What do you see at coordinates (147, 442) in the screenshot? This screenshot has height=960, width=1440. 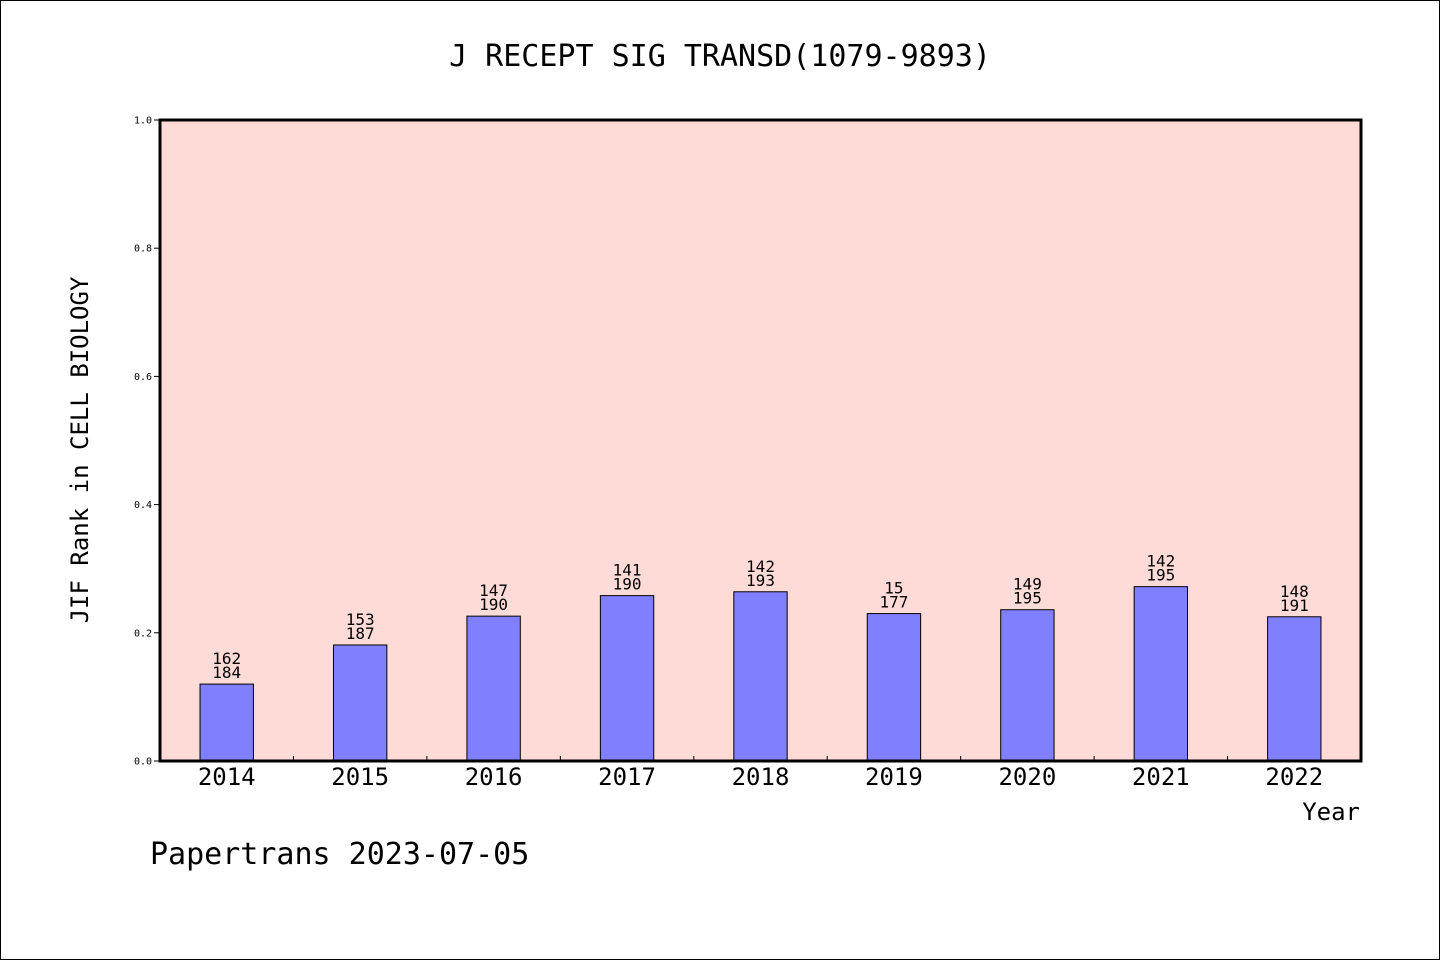 I see `y-axis: 0.0 0.2 0.4 0.6 0.8 1.0` at bounding box center [147, 442].